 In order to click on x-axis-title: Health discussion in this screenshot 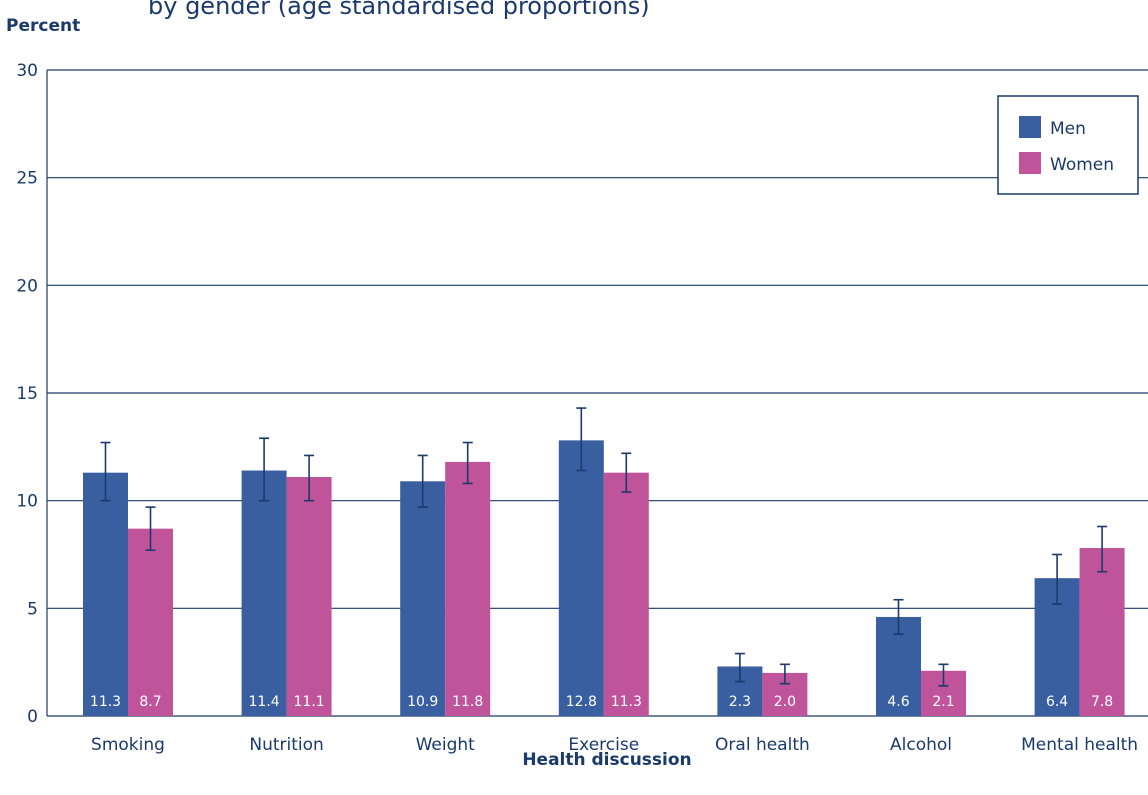, I will do `click(606, 760)`.